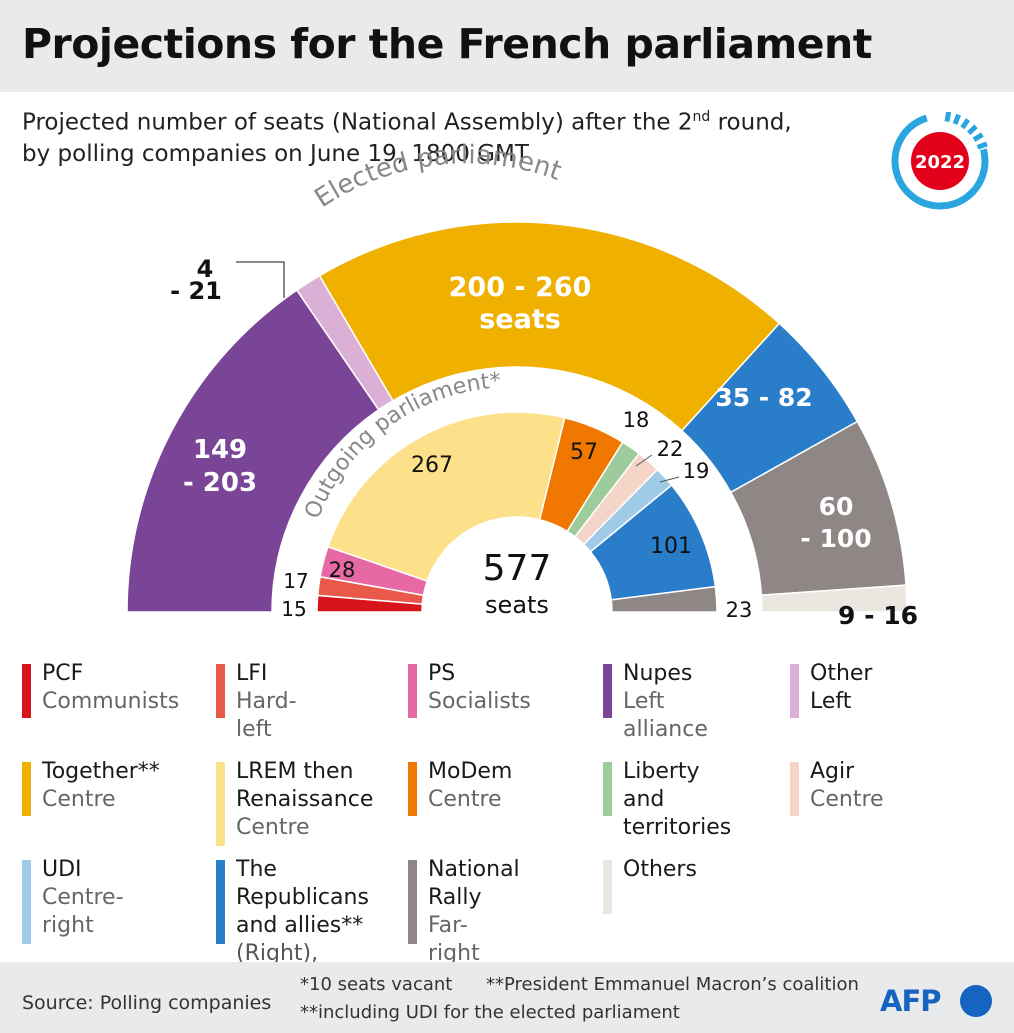 The width and height of the screenshot is (1014, 1033). What do you see at coordinates (376, 984) in the screenshot?
I see `note-vacant-seats: *10 seats vacant` at bounding box center [376, 984].